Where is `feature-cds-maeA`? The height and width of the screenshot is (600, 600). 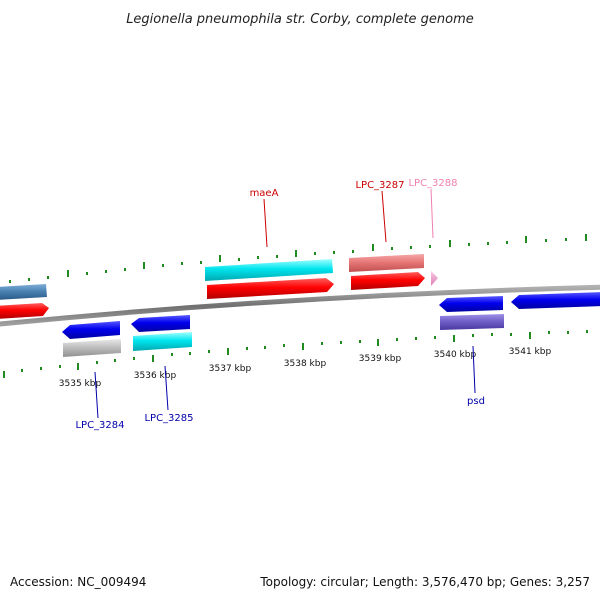 feature-cds-maeA is located at coordinates (270, 288).